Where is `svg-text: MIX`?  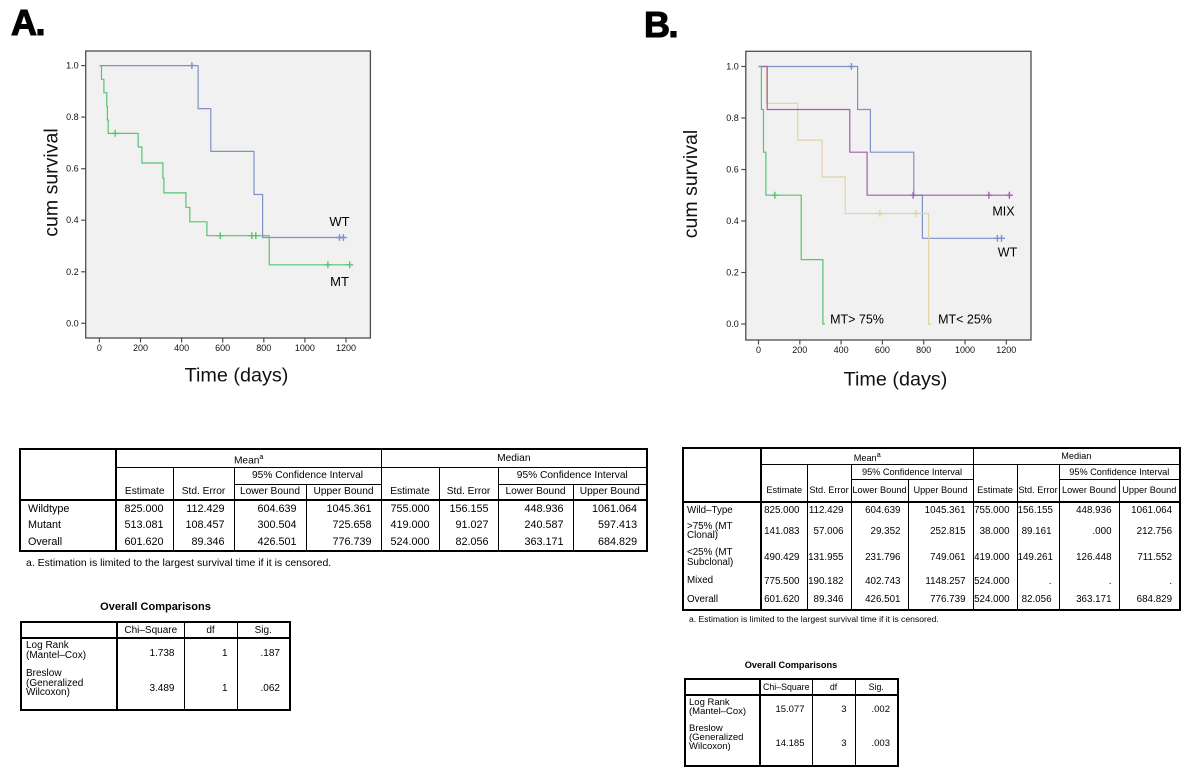 svg-text: MIX is located at coordinates (1003, 211).